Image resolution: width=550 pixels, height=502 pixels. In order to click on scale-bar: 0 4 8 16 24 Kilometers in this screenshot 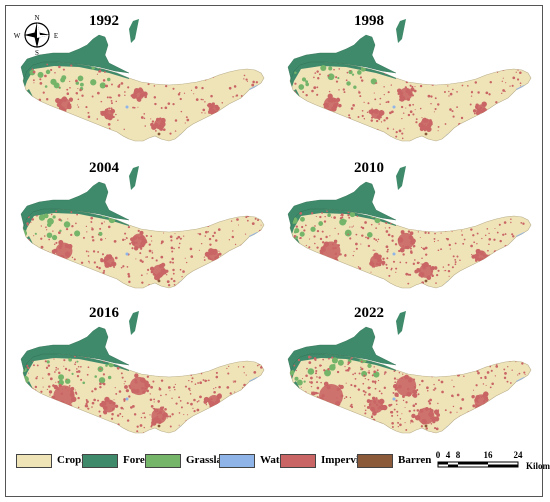, I will do `click(492, 464)`.